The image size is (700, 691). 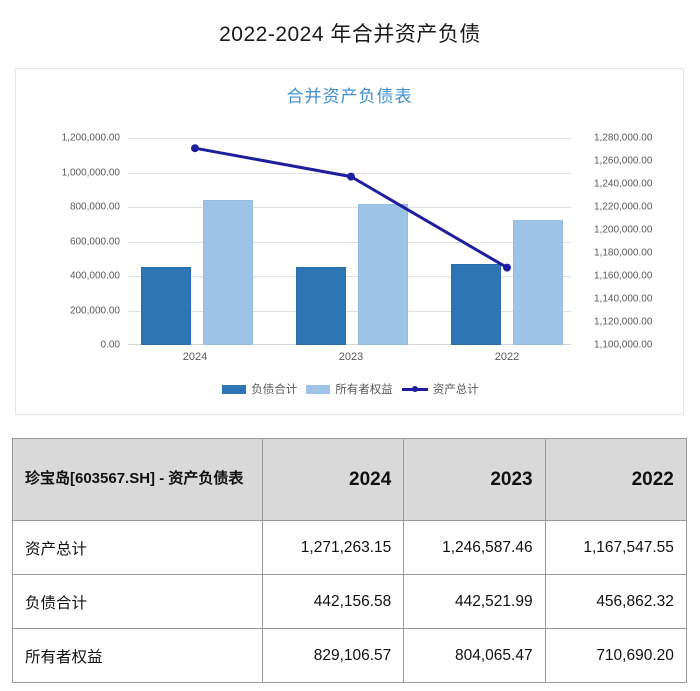 I want to click on right-axis-tick: 1,280,000.00, so click(x=623, y=138).